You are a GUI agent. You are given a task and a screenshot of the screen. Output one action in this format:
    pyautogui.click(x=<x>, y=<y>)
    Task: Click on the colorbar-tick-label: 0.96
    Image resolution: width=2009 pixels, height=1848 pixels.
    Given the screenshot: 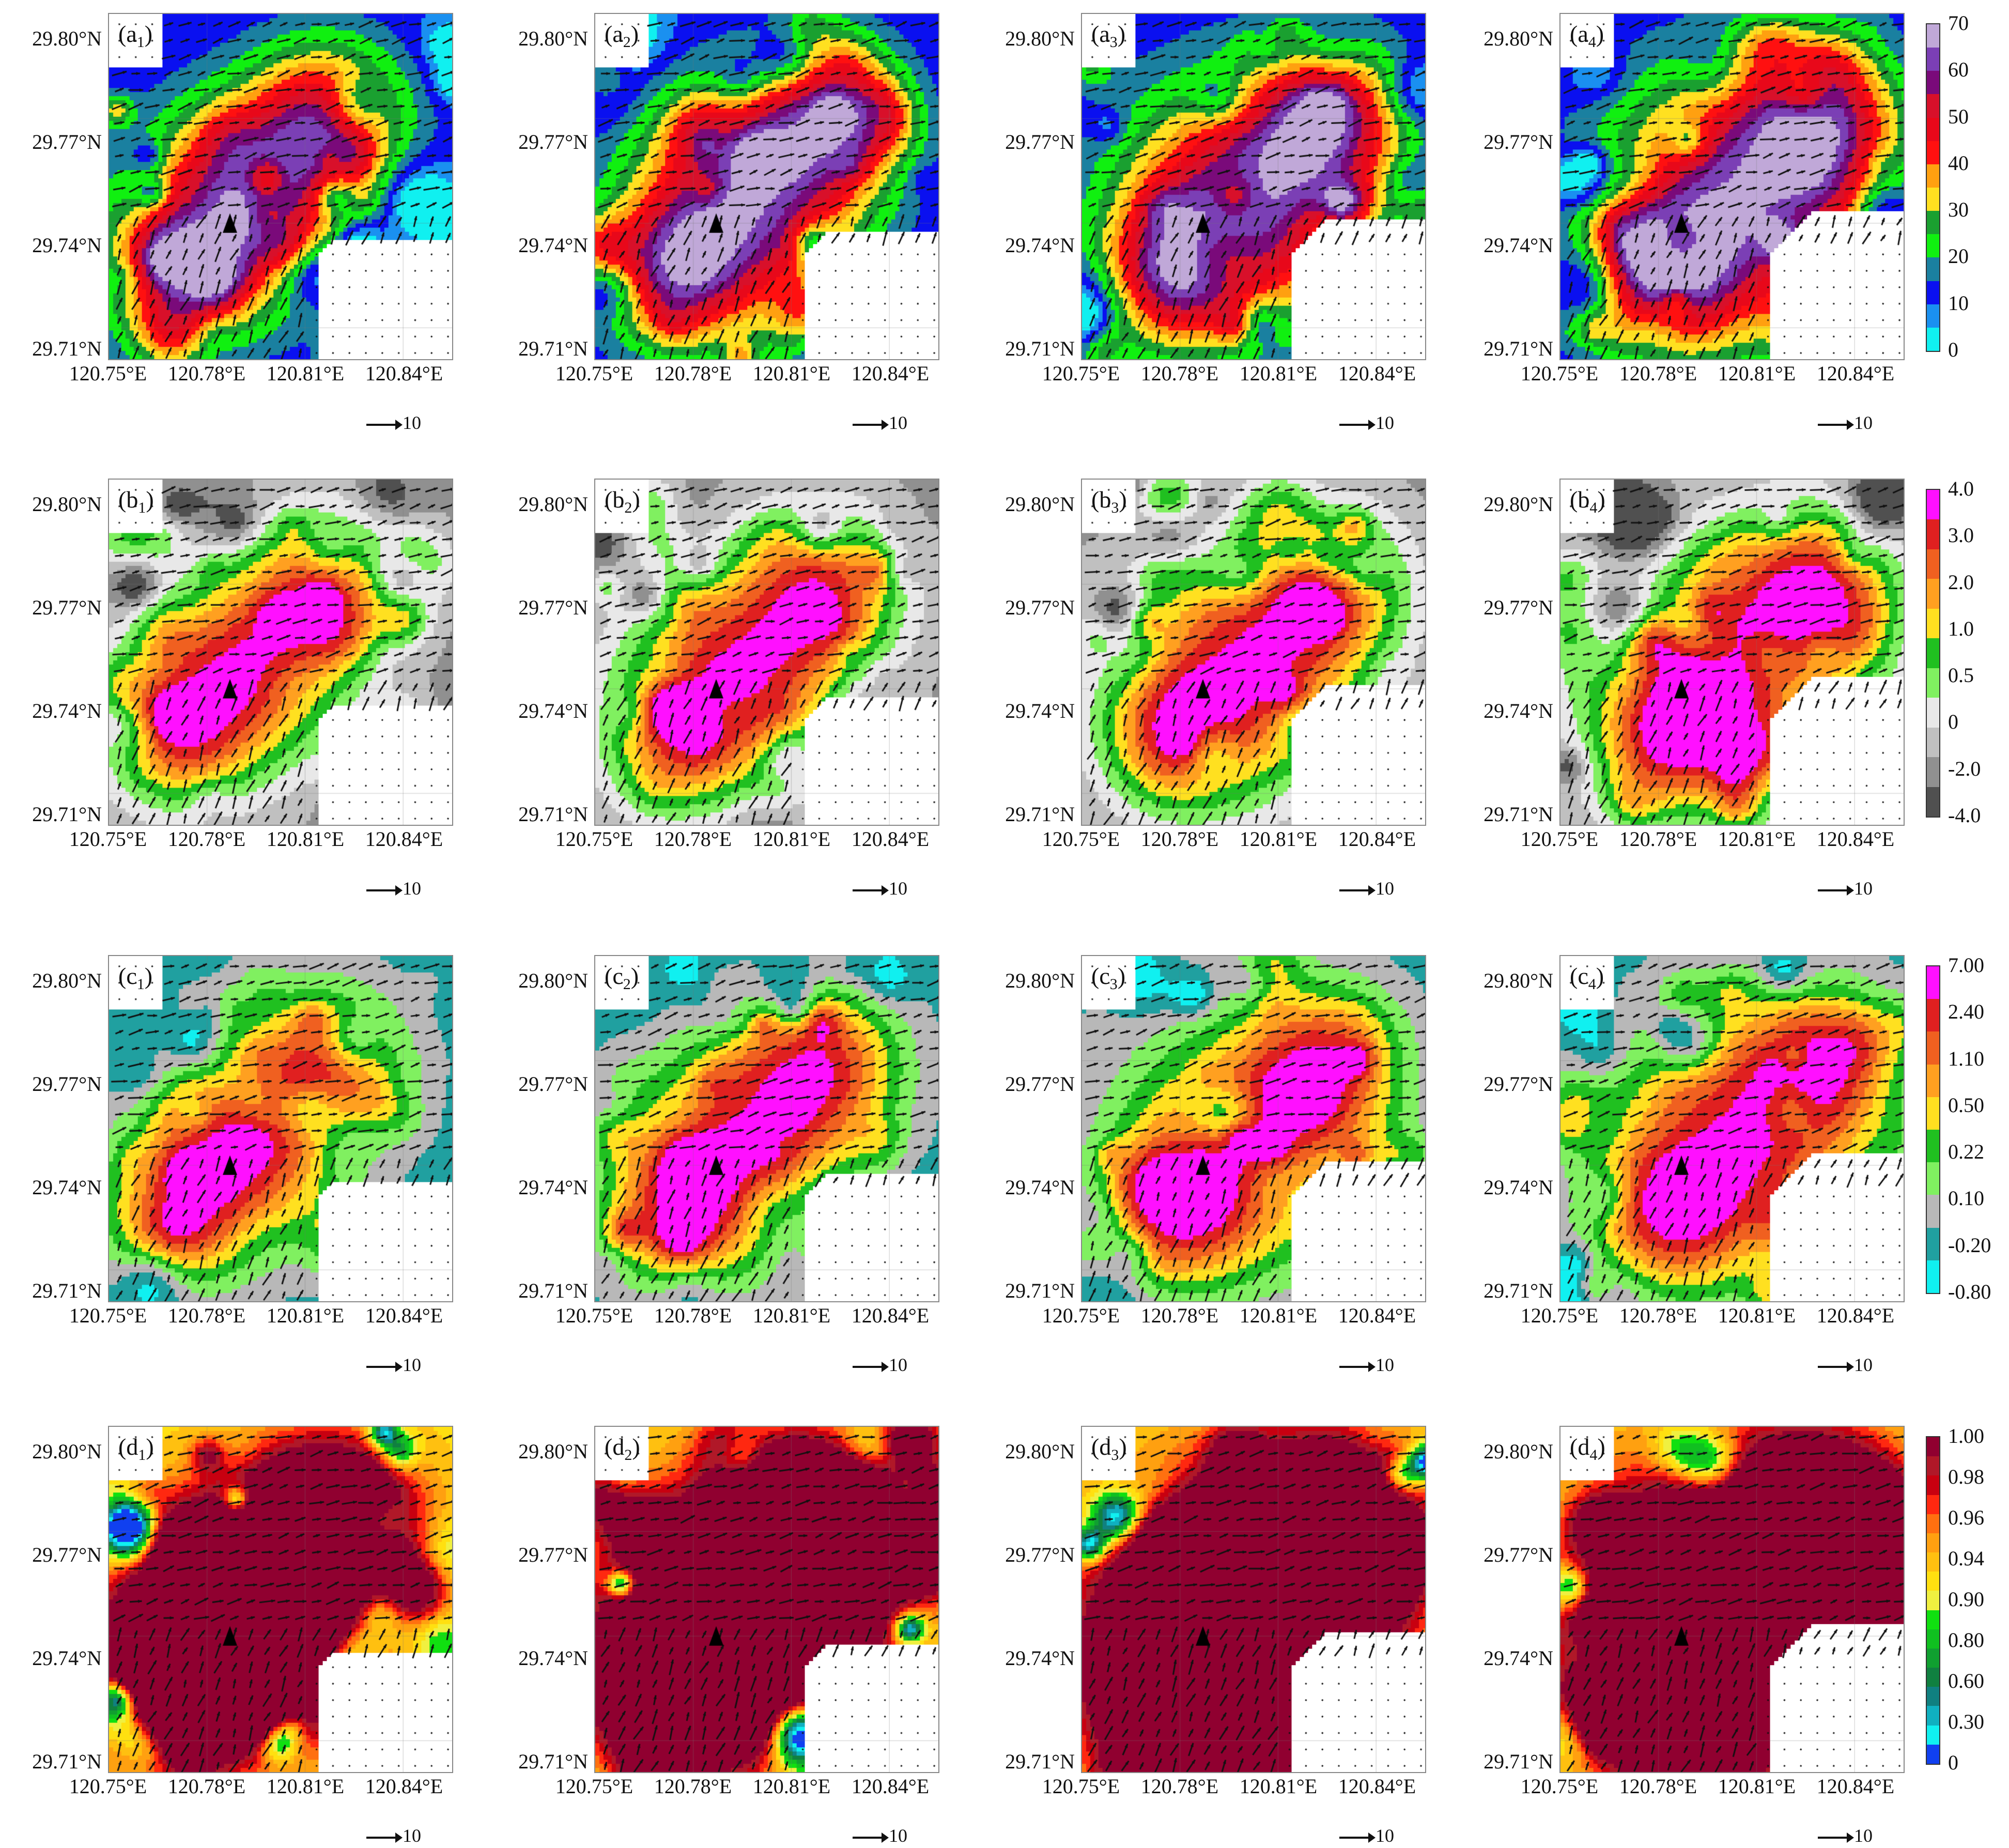 What is the action you would take?
    pyautogui.click(x=1966, y=1518)
    